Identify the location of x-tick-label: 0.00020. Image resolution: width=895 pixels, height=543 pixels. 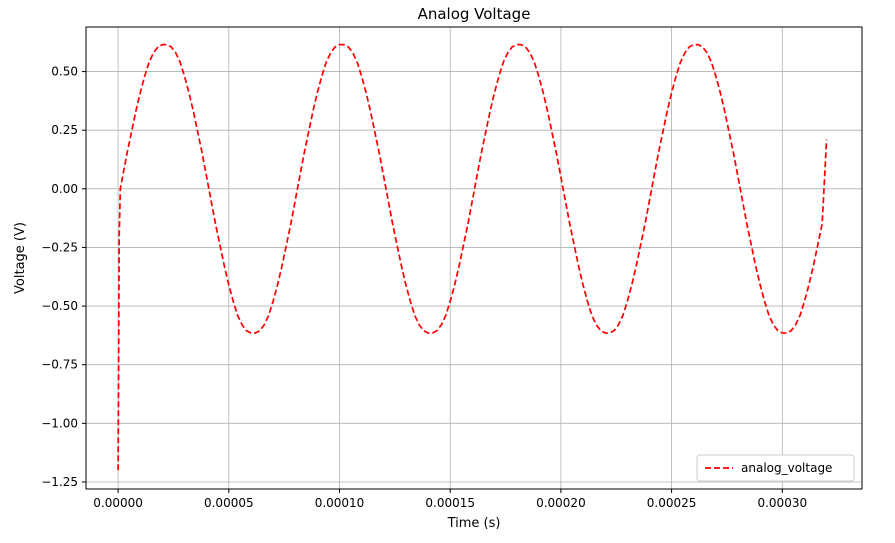
(561, 503).